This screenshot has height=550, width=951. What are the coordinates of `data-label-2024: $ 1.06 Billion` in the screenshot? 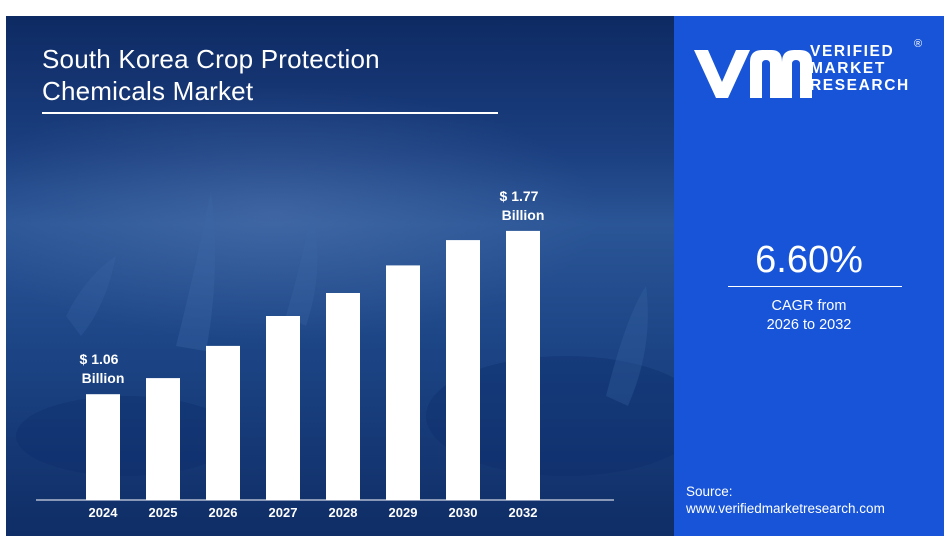 It's located at (102, 368).